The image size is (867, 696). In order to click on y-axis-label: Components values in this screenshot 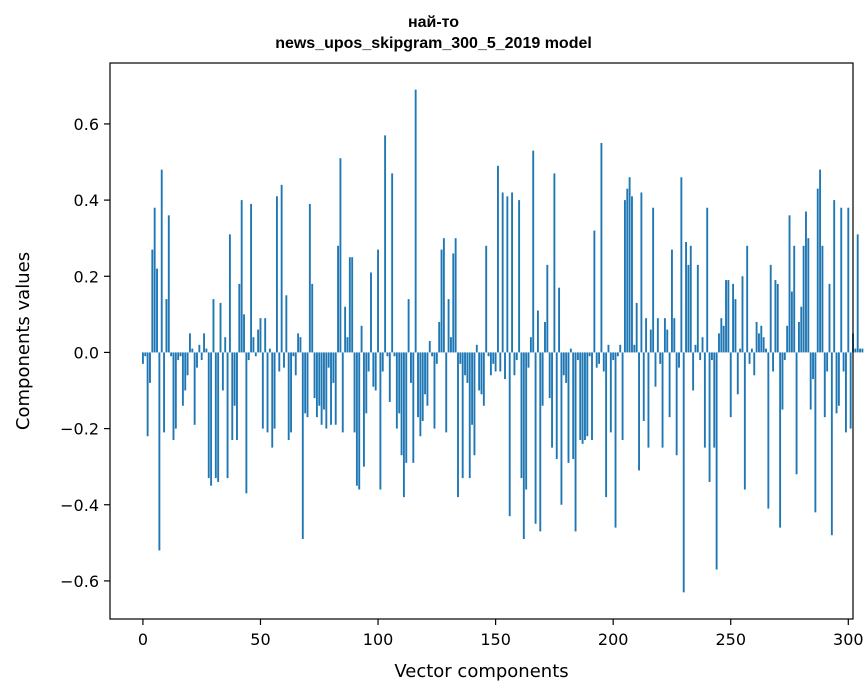, I will do `click(23, 341)`.